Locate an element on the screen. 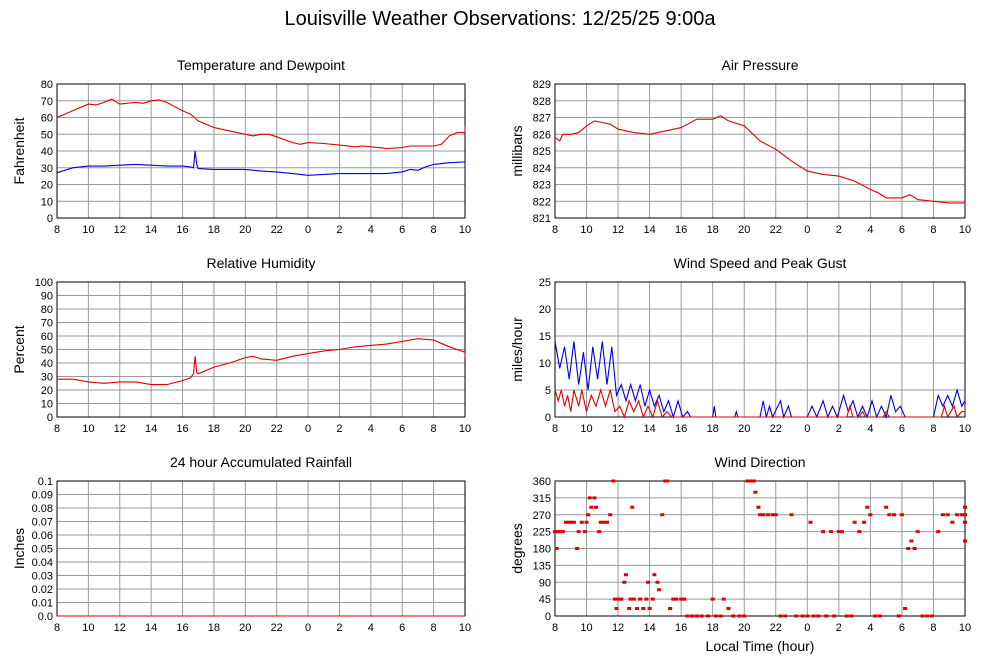 Image resolution: width=1000 pixels, height=660 pixels. y-tick-label: 180 is located at coordinates (542, 550).